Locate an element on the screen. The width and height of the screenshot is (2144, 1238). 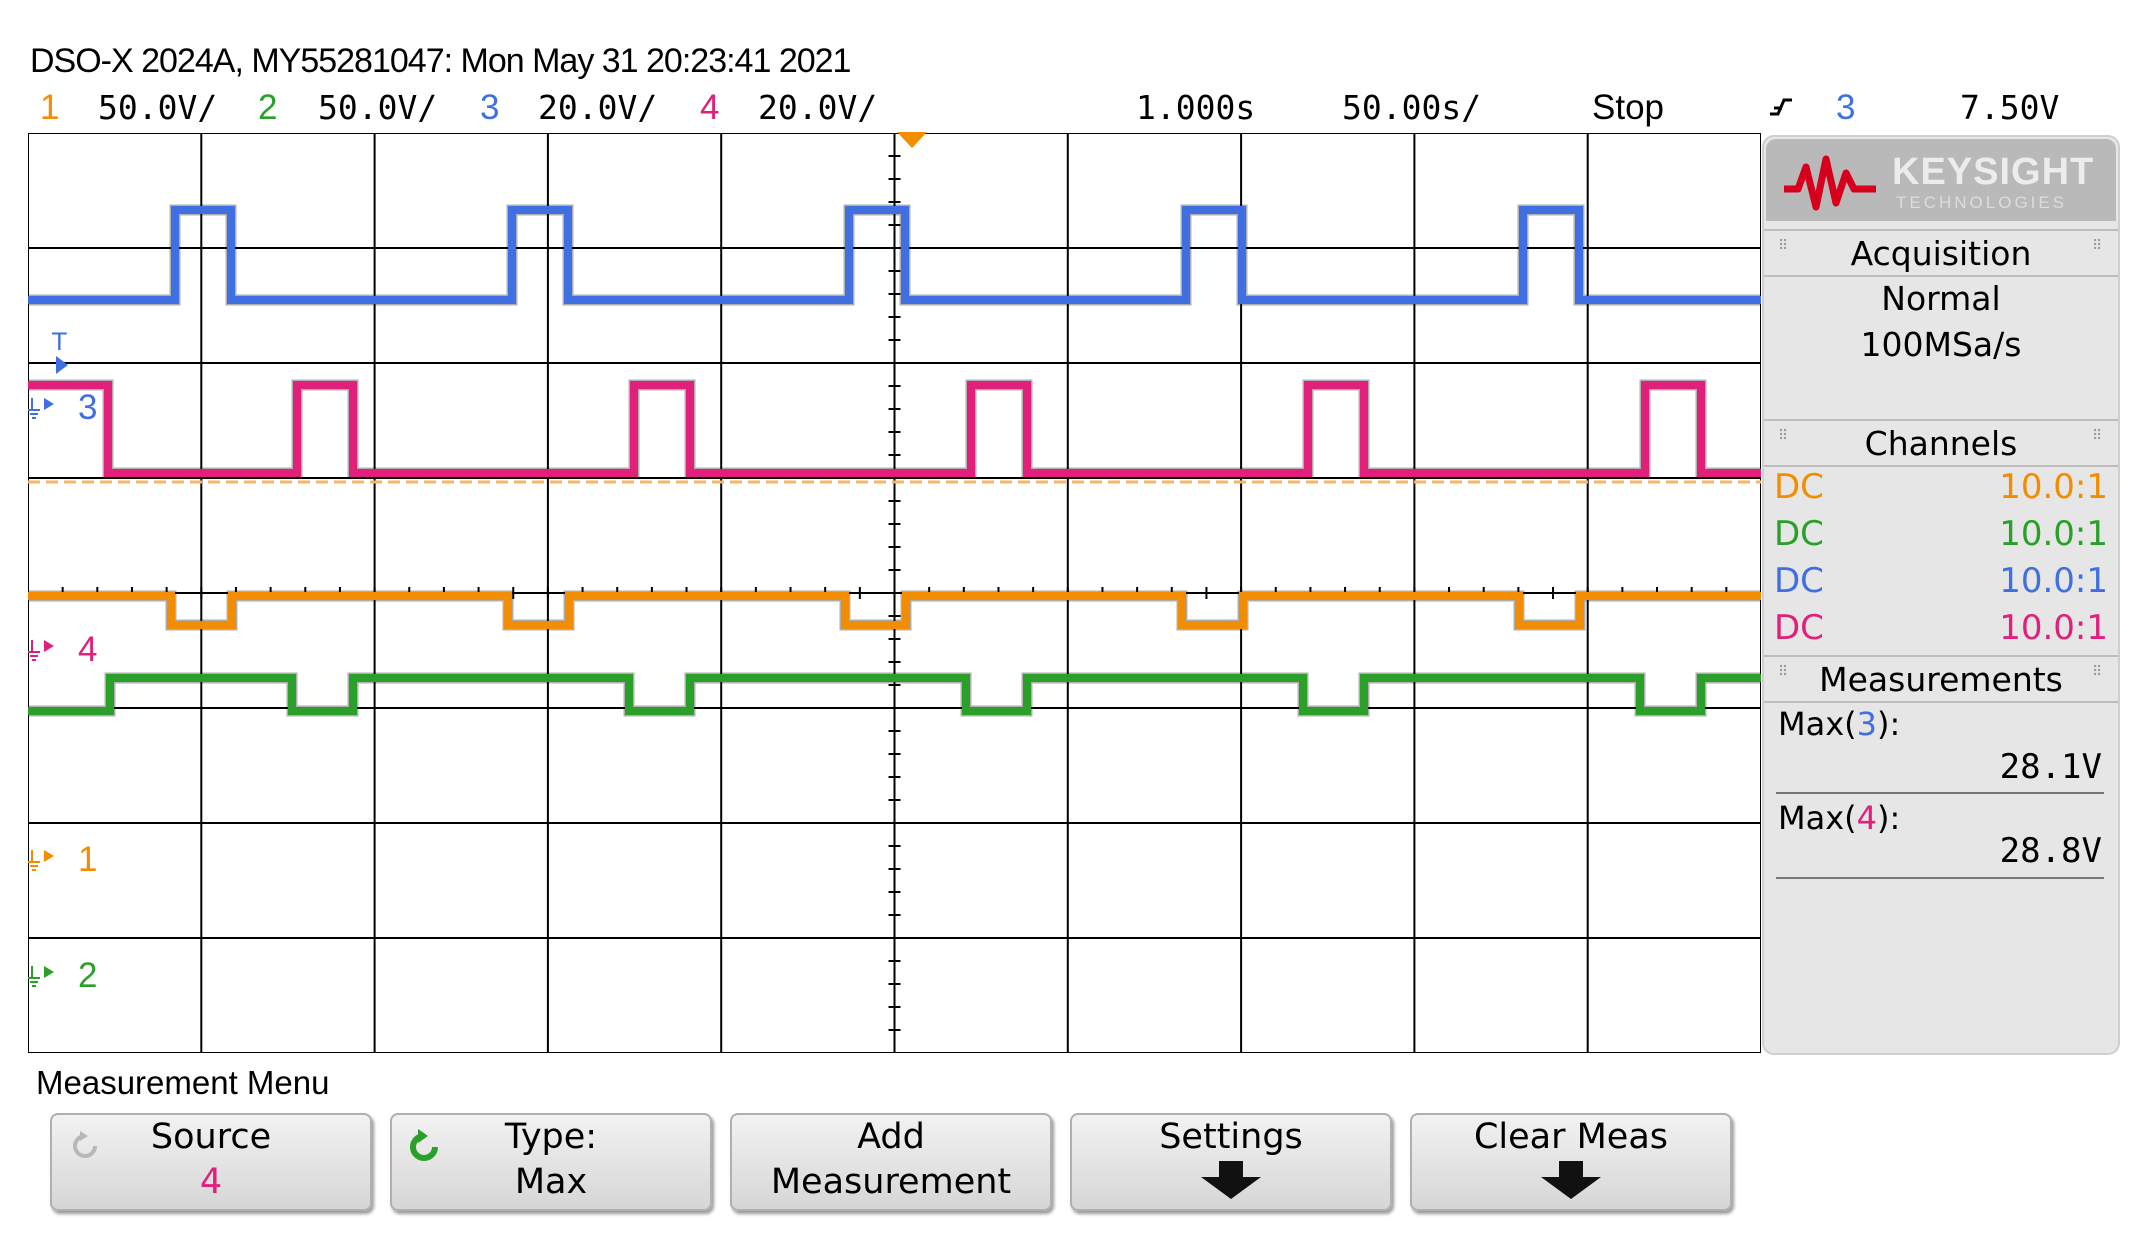
measurement-1-divider is located at coordinates (1940, 793).